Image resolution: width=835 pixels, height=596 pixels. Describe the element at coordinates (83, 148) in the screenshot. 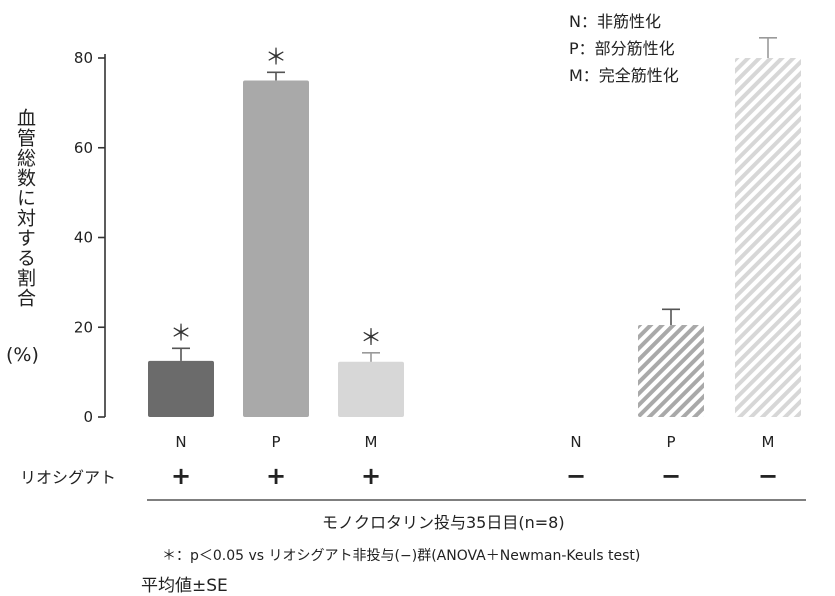

I see `y-tick-label: 60` at that location.